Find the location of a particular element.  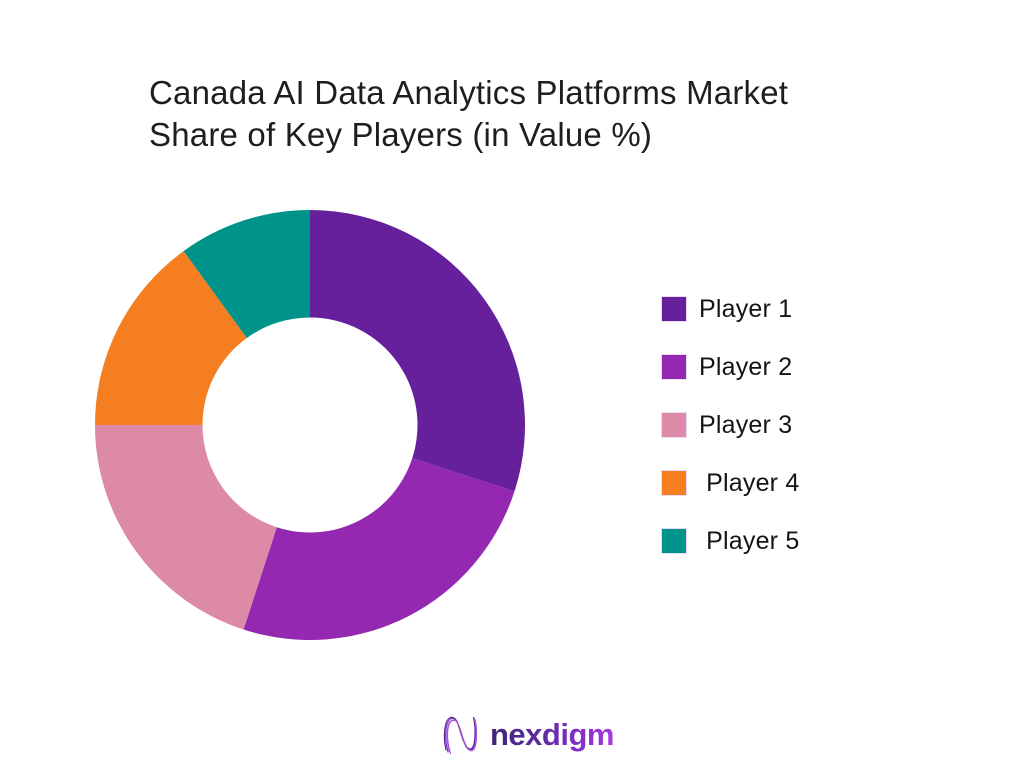

legend-item-player-2: Player 2 is located at coordinates (730, 366).